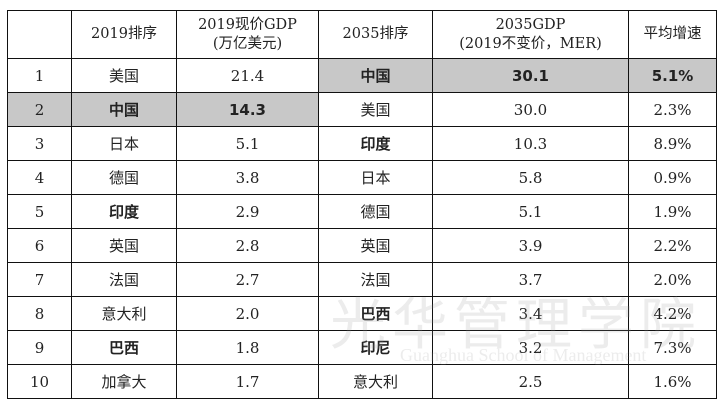  I want to click on rank-cell: 6, so click(39, 245).